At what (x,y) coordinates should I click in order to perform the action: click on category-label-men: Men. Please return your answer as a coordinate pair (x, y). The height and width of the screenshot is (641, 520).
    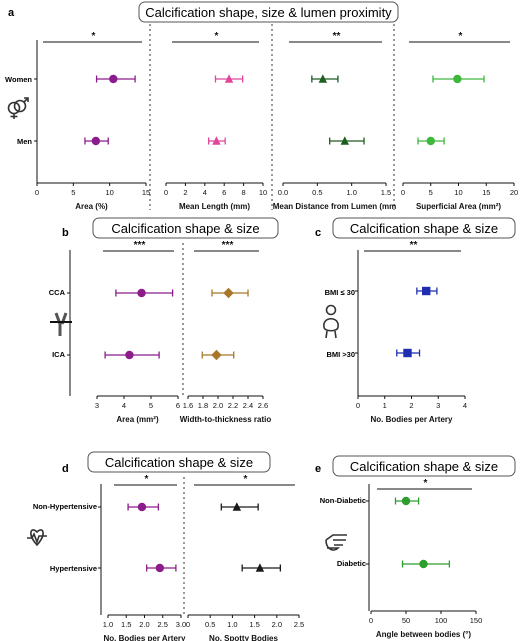
    Looking at the image, I should click on (24, 141).